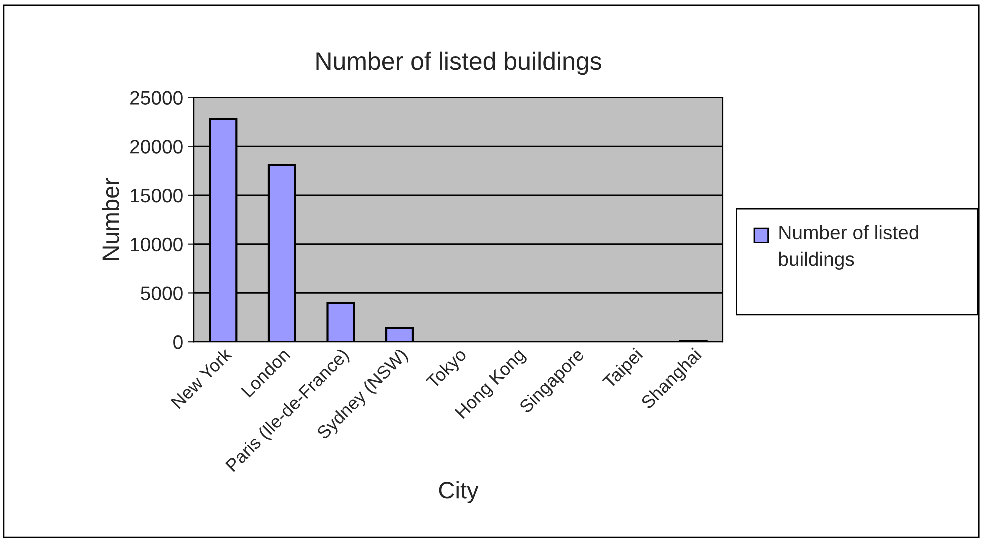 The height and width of the screenshot is (543, 985). I want to click on y-axis-title: Number, so click(111, 219).